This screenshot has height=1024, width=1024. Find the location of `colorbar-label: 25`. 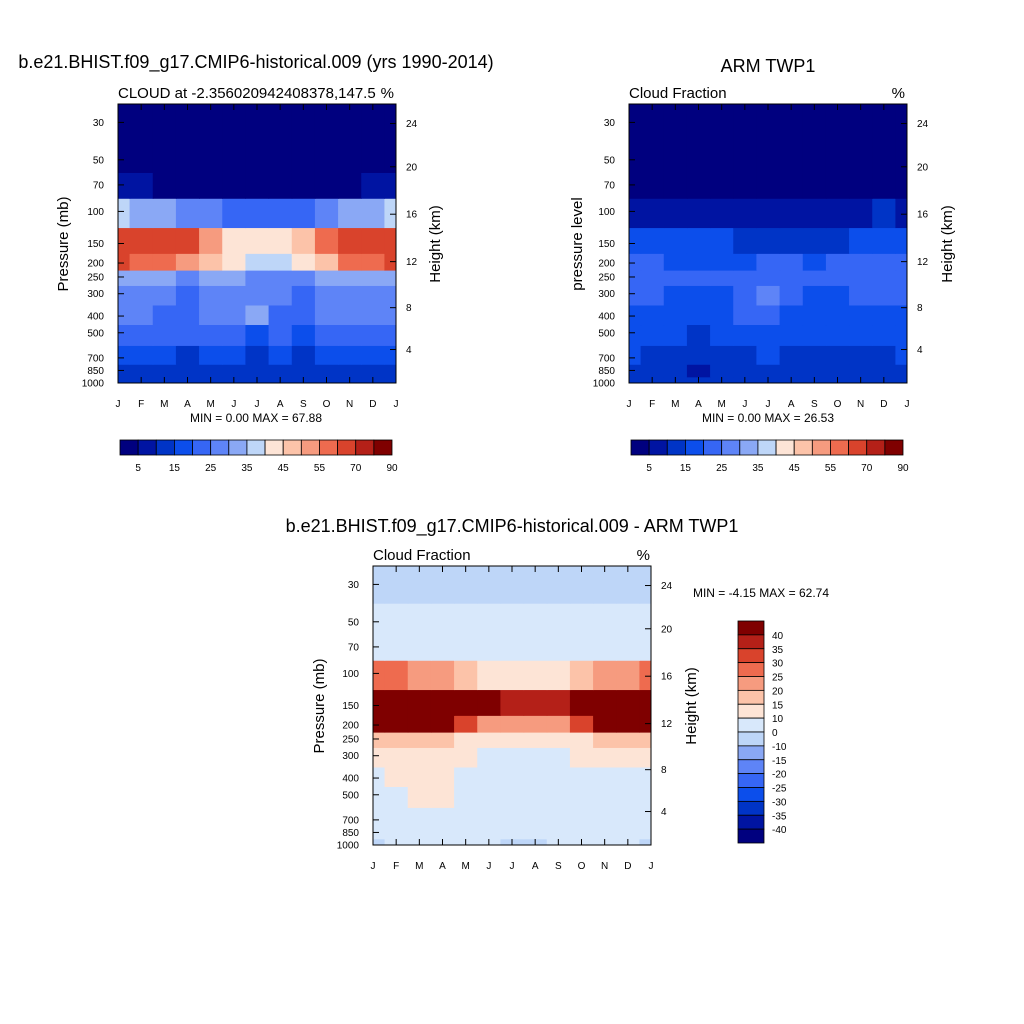

colorbar-label: 25 is located at coordinates (778, 678).